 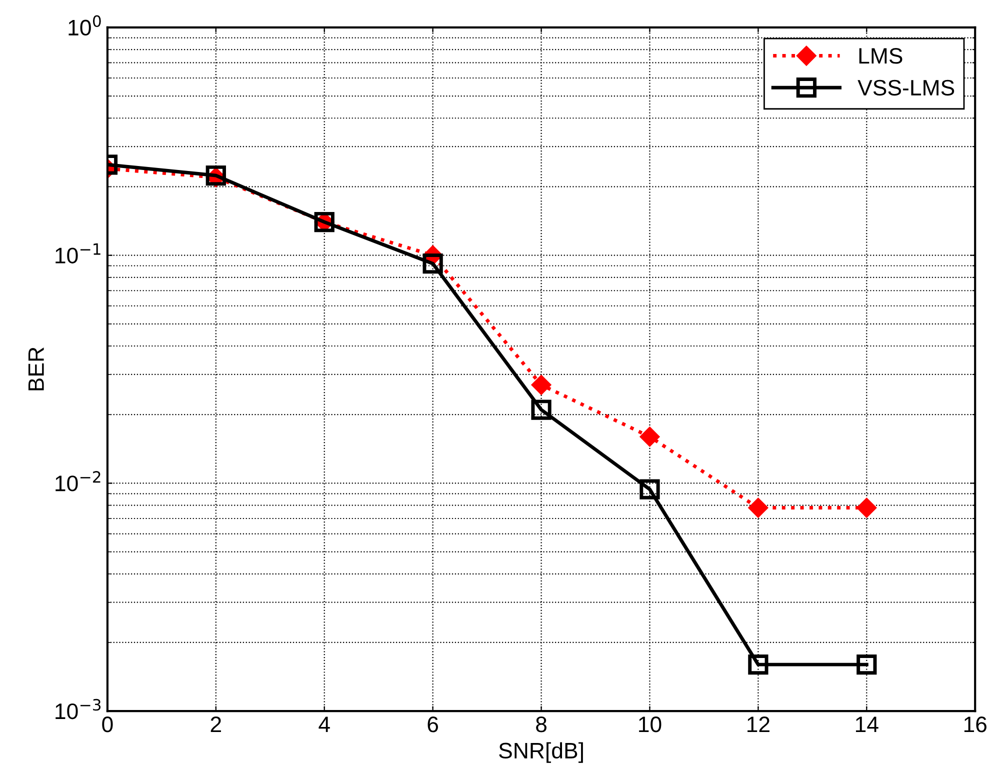 What do you see at coordinates (324, 724) in the screenshot?
I see `x-tick-label: 4` at bounding box center [324, 724].